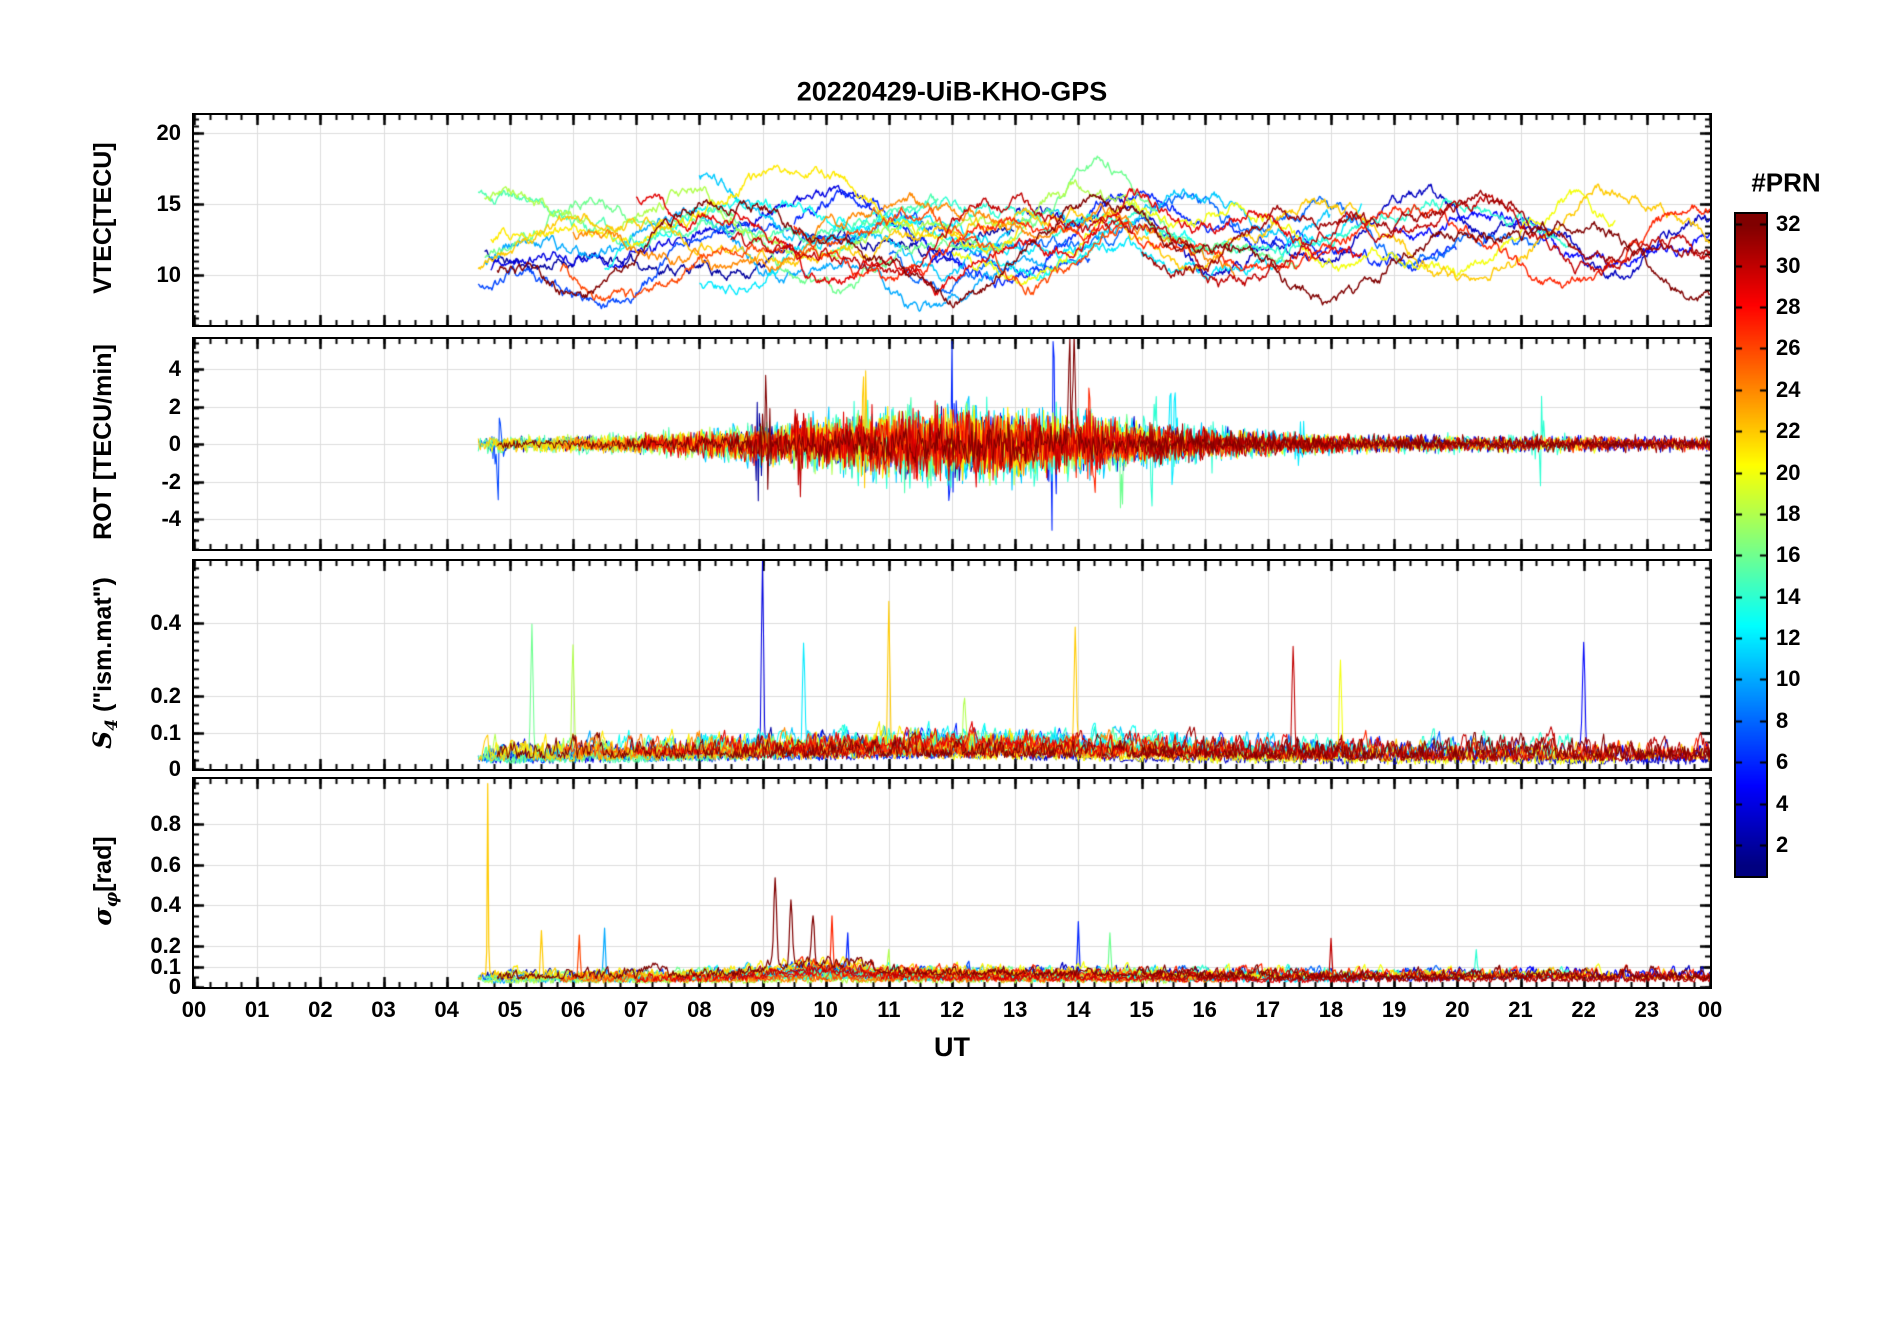 This screenshot has height=1330, width=1902. What do you see at coordinates (320, 1009) in the screenshot?
I see `x-tick-label: 02` at bounding box center [320, 1009].